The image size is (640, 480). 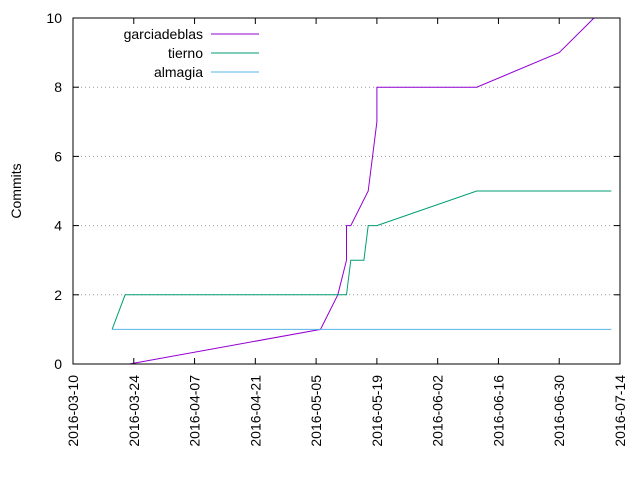 What do you see at coordinates (498, 411) in the screenshot?
I see `x-tick-label: 2016-06-16` at bounding box center [498, 411].